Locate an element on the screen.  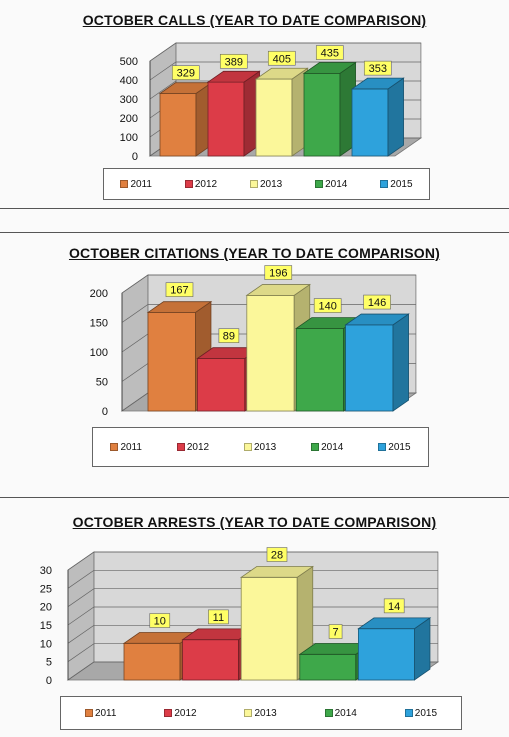
data-label-2011: 10 is located at coordinates (160, 620).